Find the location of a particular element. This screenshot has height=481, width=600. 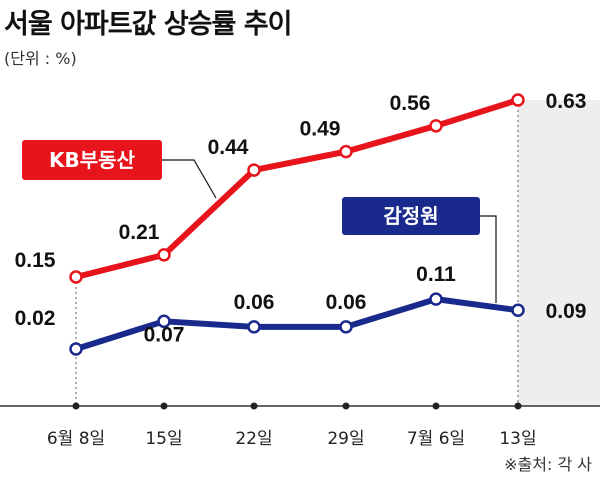

data-label: 0.11 is located at coordinates (436, 274).